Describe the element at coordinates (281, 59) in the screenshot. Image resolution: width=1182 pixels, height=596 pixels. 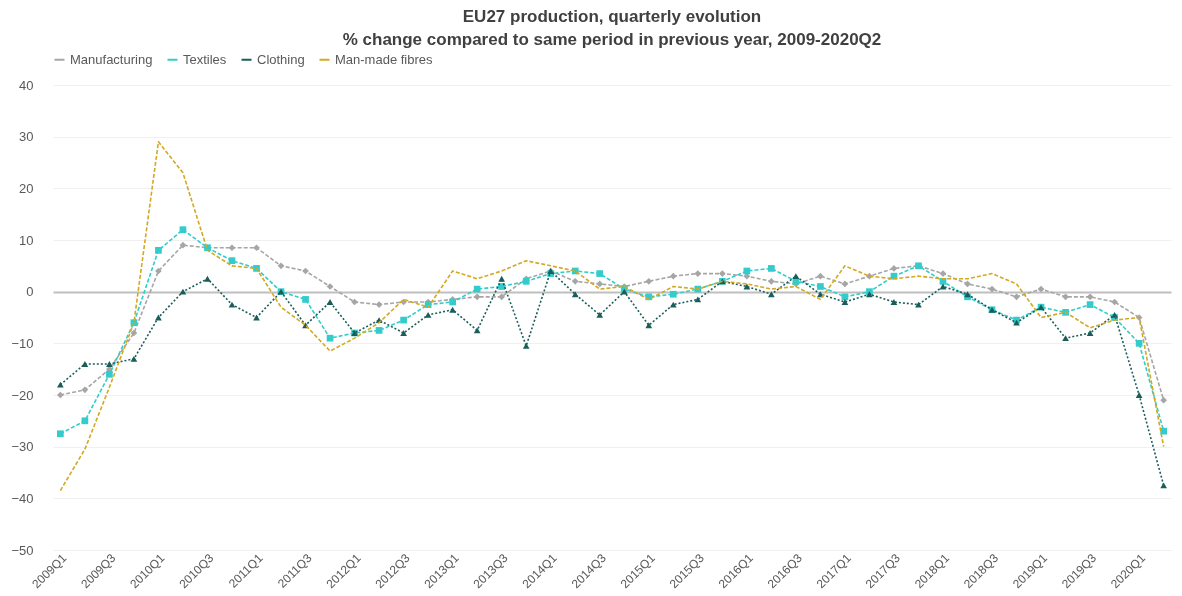
I see `legend-label: Clothing` at that location.